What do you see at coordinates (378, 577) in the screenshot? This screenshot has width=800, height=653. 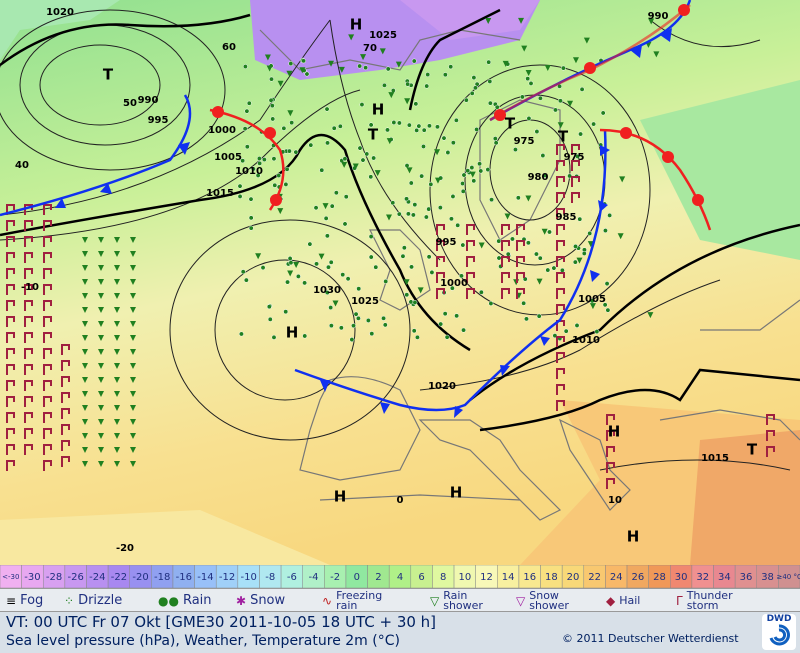 I see `scale-label: 2` at bounding box center [378, 577].